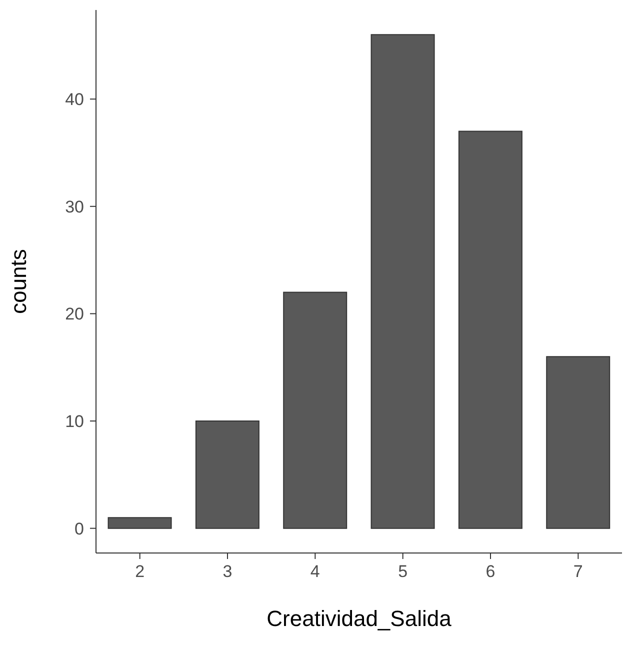 This screenshot has height=646, width=630. What do you see at coordinates (140, 572) in the screenshot?
I see `x-tick-label: 2` at bounding box center [140, 572].